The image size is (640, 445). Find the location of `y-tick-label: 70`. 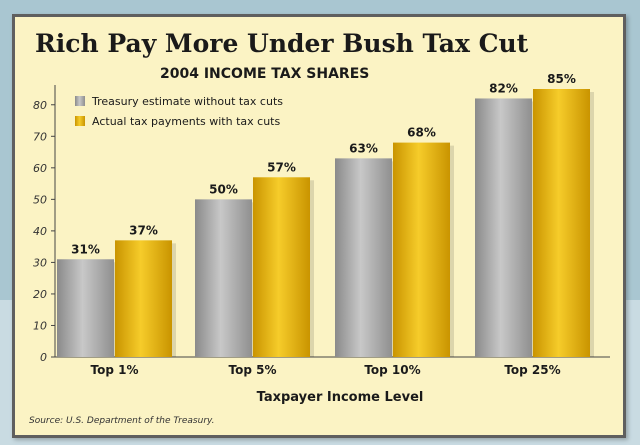

y-tick-label: 70 is located at coordinates (40, 136).